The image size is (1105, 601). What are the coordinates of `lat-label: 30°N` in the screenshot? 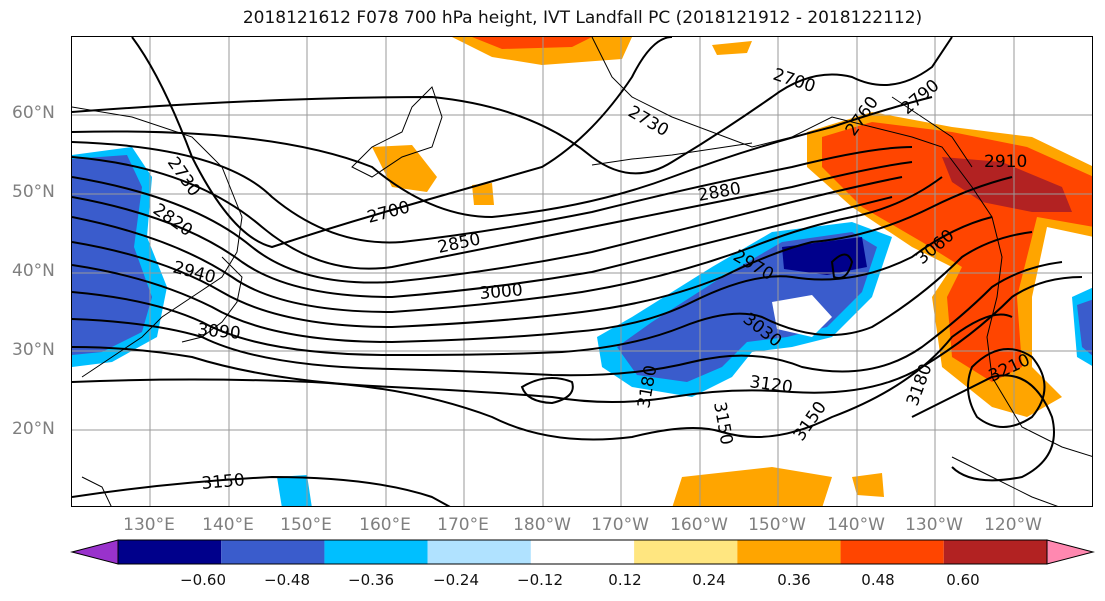 It's located at (33, 350).